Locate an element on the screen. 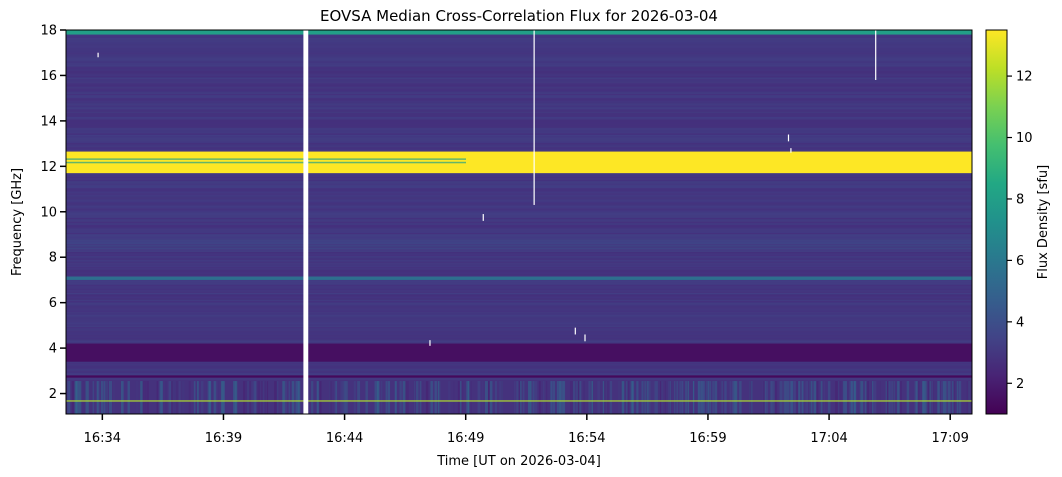  rfi-substructure is located at coordinates (266, 162).